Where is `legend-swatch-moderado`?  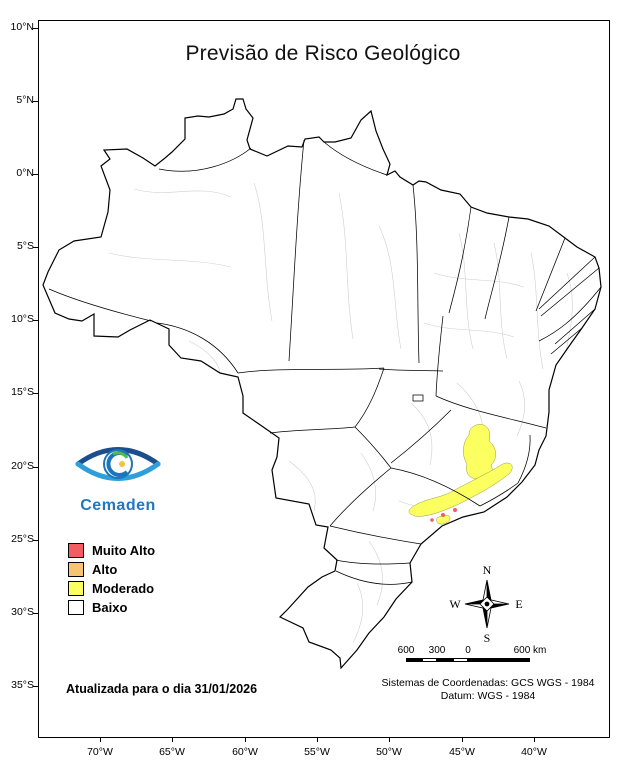 legend-swatch-moderado is located at coordinates (76, 588).